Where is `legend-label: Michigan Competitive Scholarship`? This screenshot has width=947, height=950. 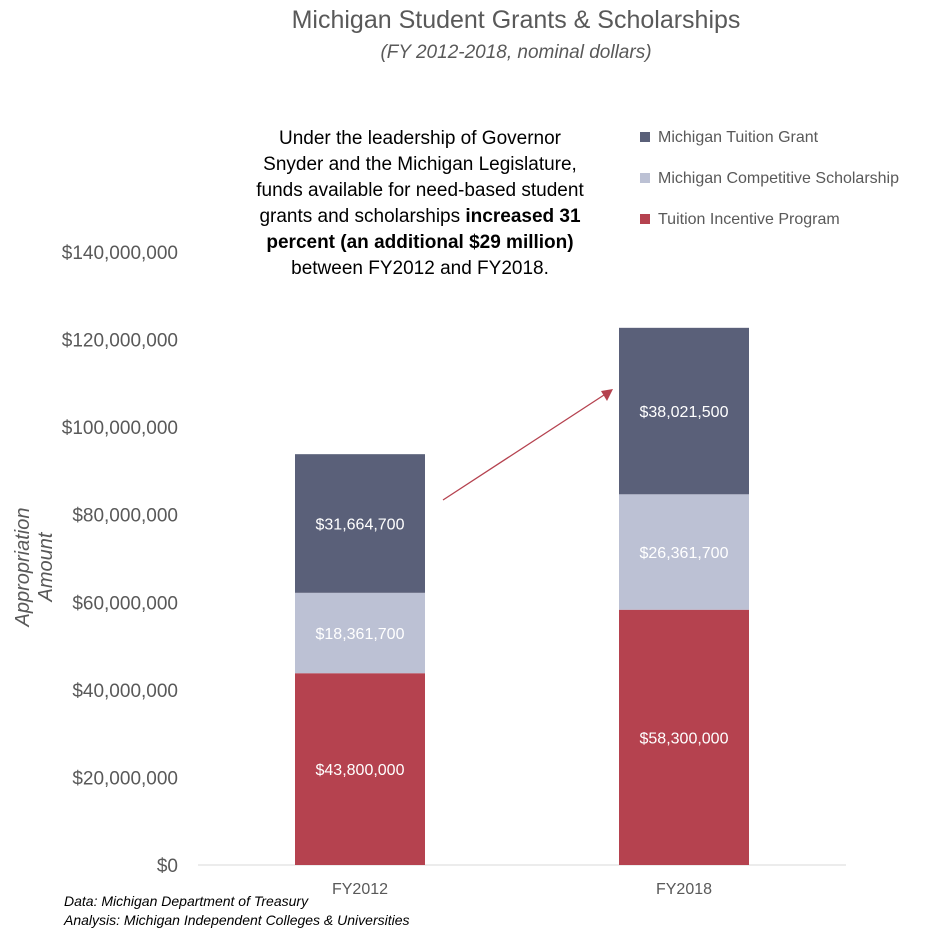
legend-label: Michigan Competitive Scholarship is located at coordinates (778, 178).